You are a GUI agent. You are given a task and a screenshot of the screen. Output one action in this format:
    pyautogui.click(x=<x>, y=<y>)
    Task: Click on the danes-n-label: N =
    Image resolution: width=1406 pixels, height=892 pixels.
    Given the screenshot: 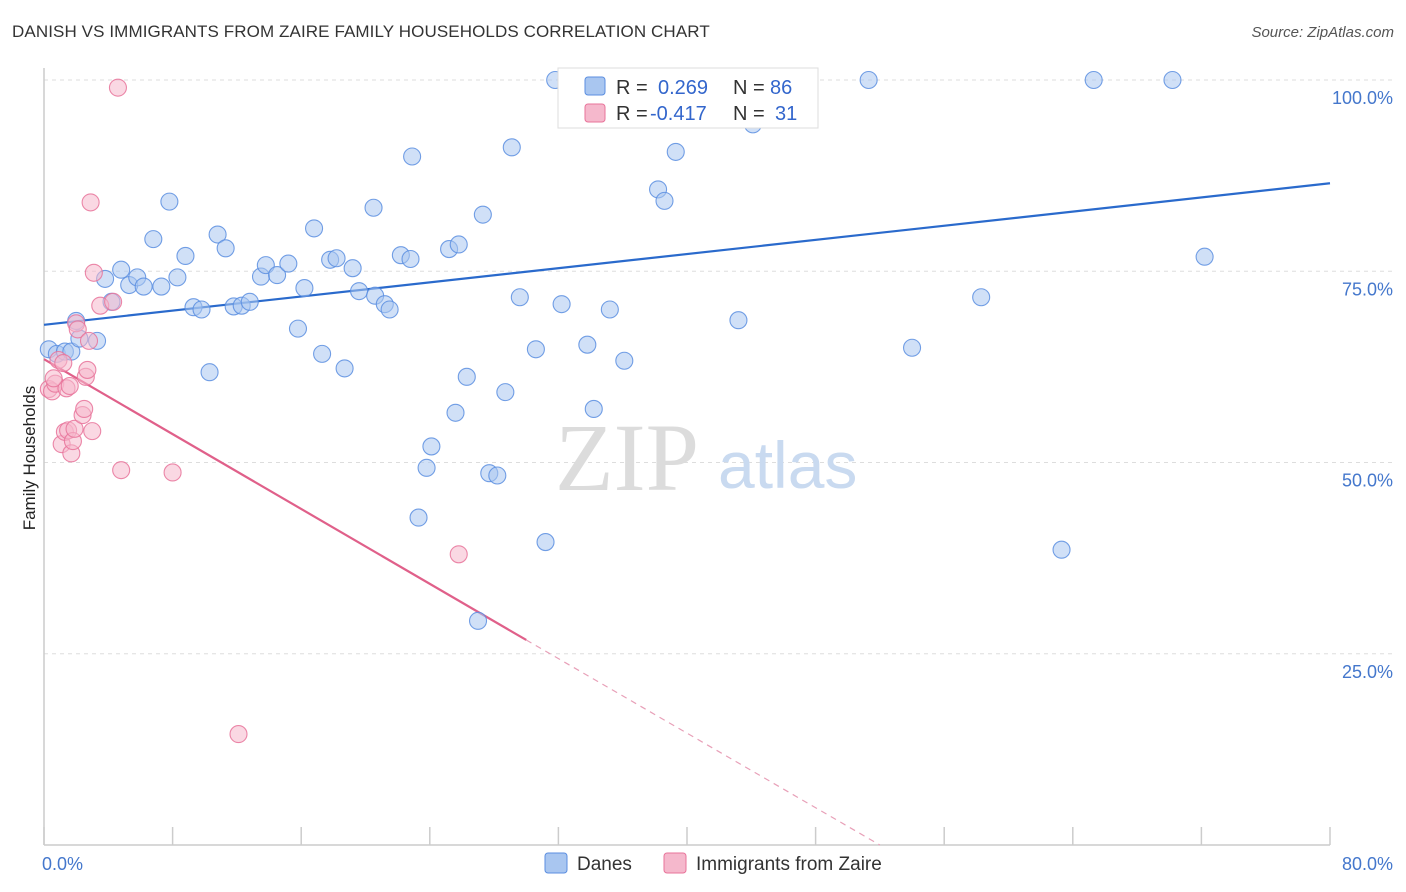 What is the action you would take?
    pyautogui.click(x=749, y=88)
    